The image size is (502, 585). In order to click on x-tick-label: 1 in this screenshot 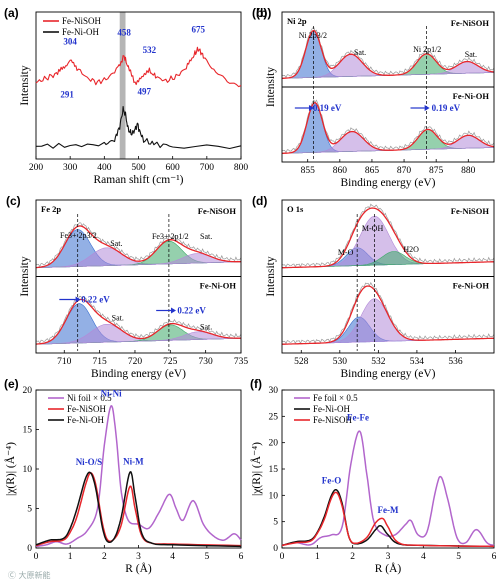, I will do `click(317, 557)`.